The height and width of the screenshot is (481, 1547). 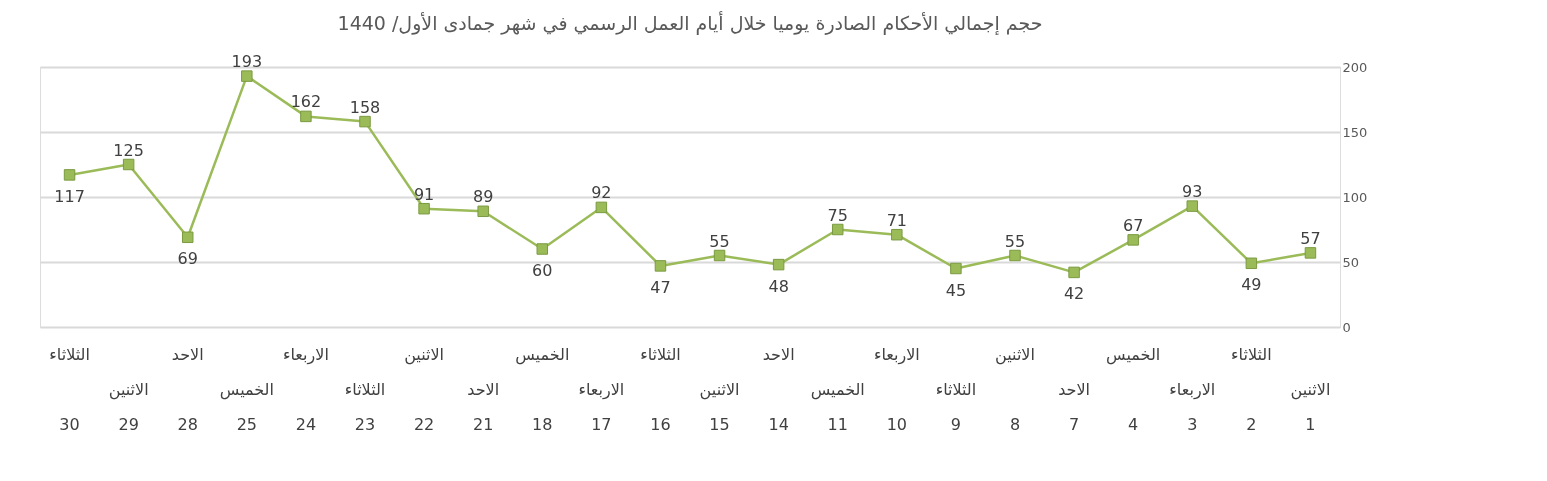 What do you see at coordinates (778, 286) in the screenshot?
I see `data-label: 48` at bounding box center [778, 286].